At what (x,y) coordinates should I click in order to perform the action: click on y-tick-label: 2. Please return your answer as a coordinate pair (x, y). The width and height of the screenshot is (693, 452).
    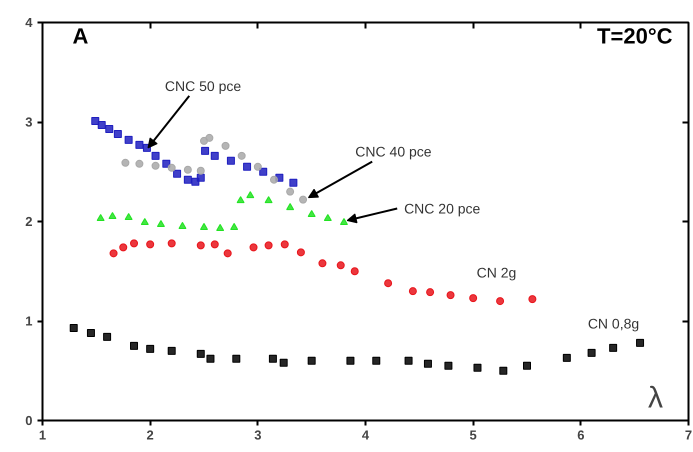
    Looking at the image, I should click on (29, 221).